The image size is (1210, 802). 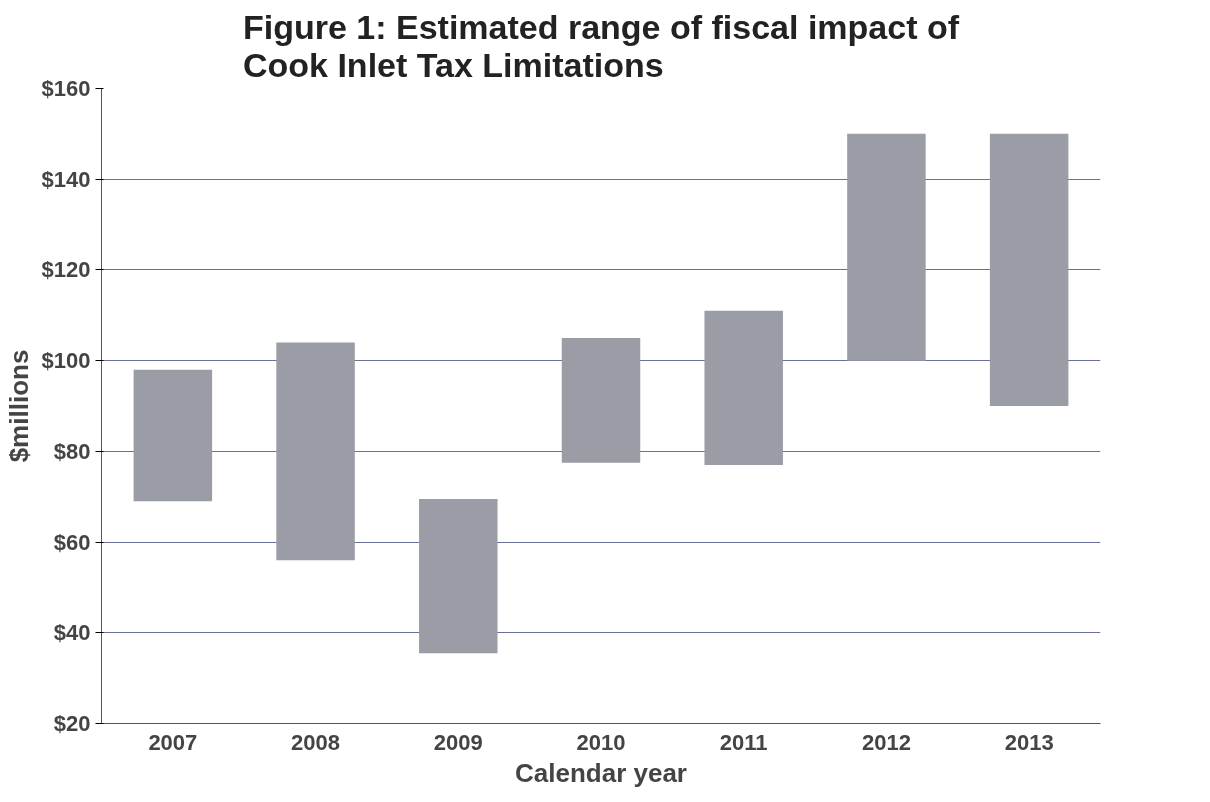 I want to click on chart-title: Figure 1: Estimated range of fiscal impact of Cook Inlet Tax Limitations, so click(x=601, y=45).